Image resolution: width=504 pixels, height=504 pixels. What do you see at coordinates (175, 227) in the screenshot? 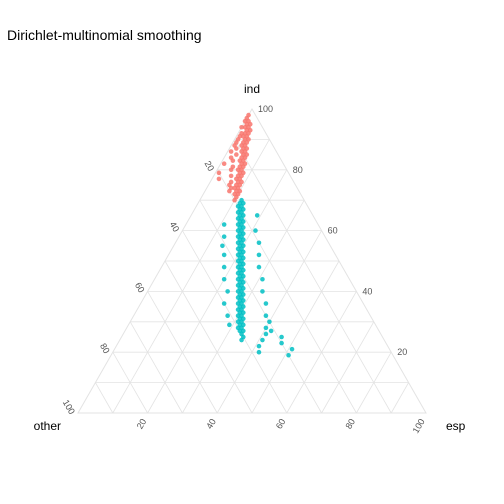
I see `other-tick-label: 40` at bounding box center [175, 227].